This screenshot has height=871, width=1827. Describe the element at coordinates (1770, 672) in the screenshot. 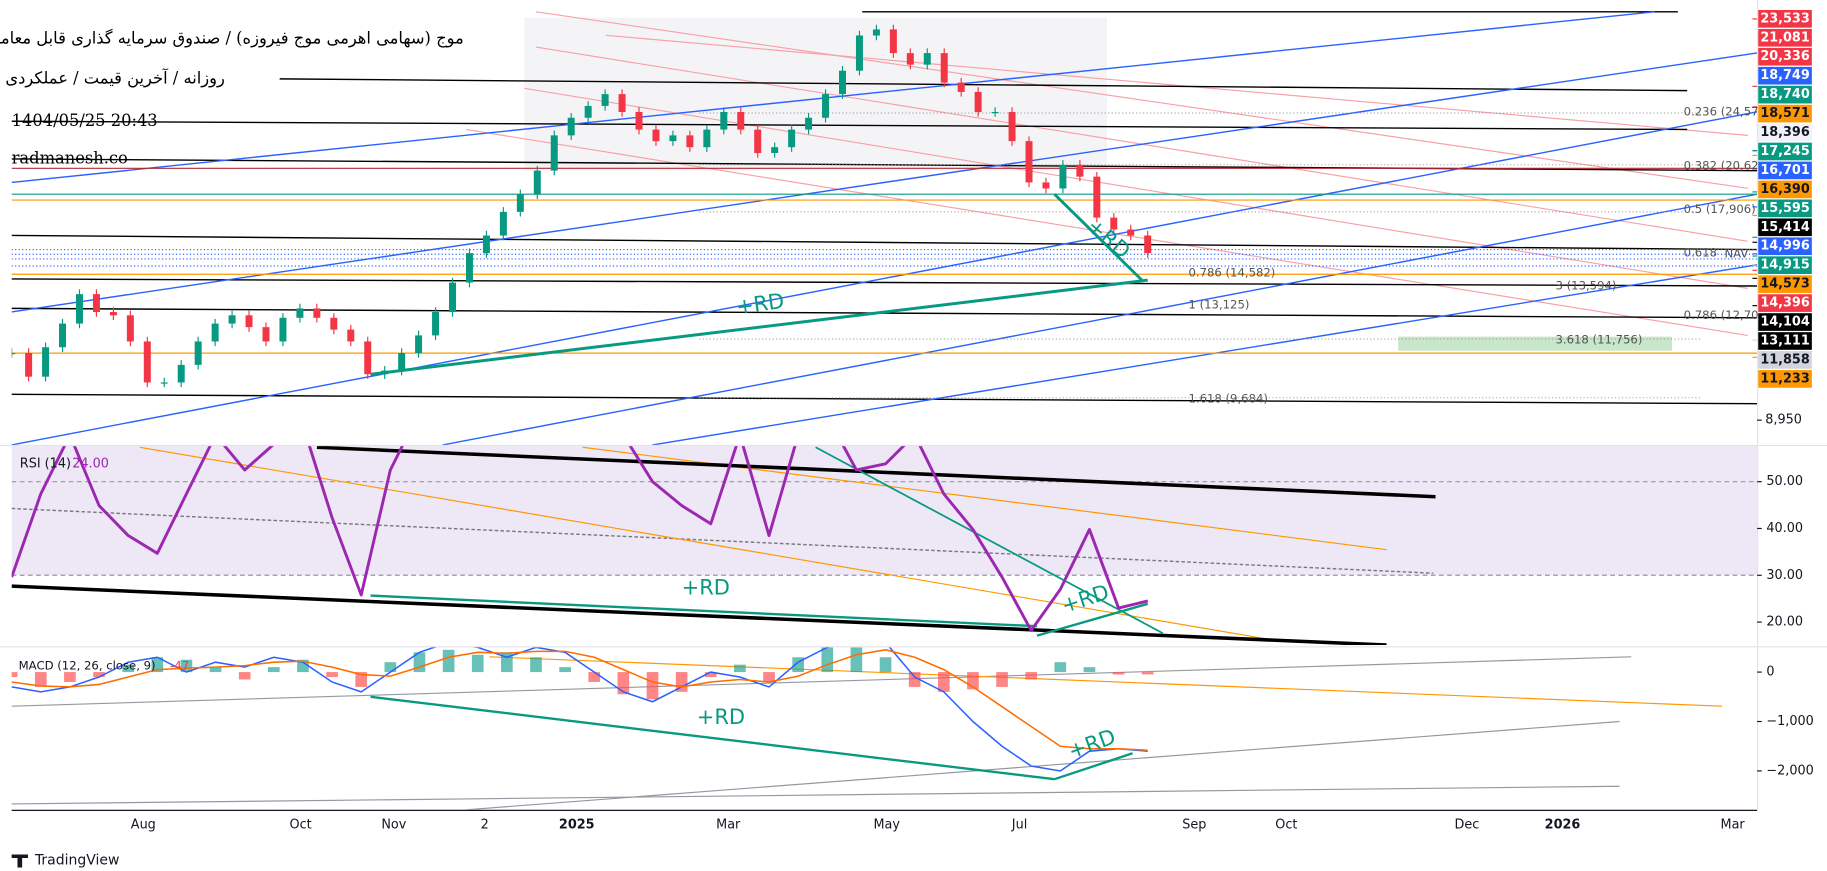

I see `y-tick-label: 0` at that location.